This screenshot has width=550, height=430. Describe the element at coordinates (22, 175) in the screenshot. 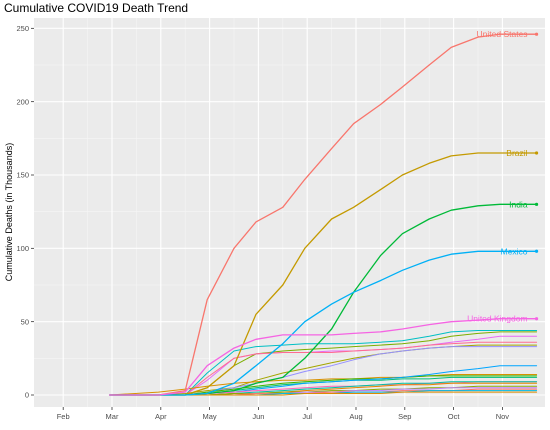

I see `y-tick-label: 150` at that location.